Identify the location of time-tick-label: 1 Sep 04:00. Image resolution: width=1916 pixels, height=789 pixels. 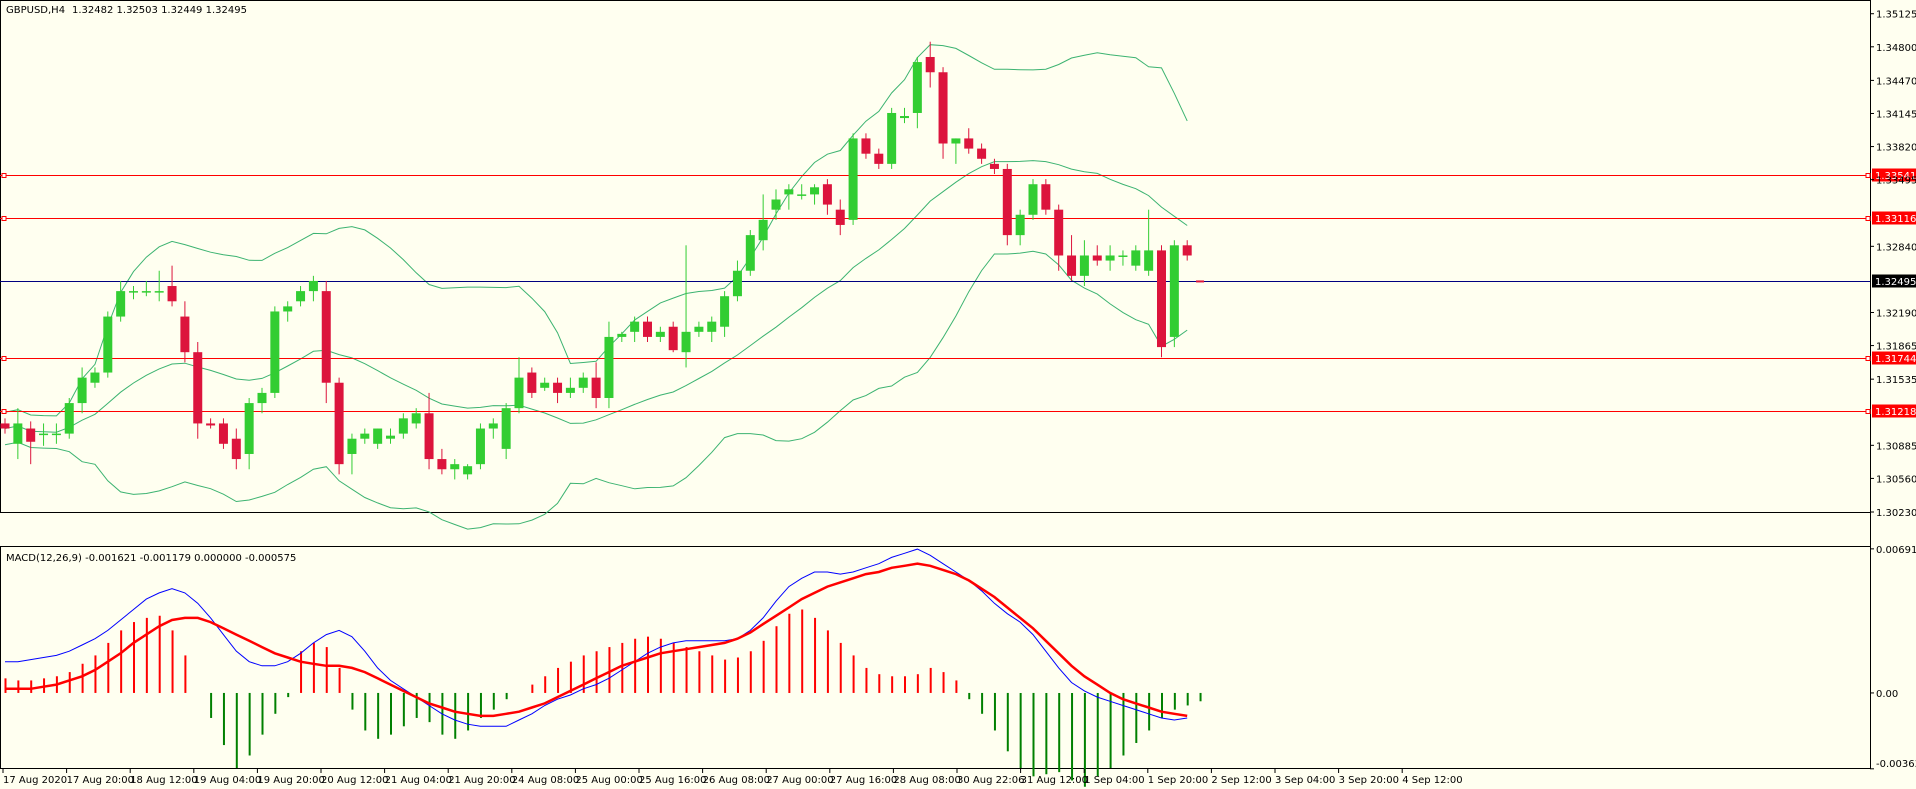
(1114, 780).